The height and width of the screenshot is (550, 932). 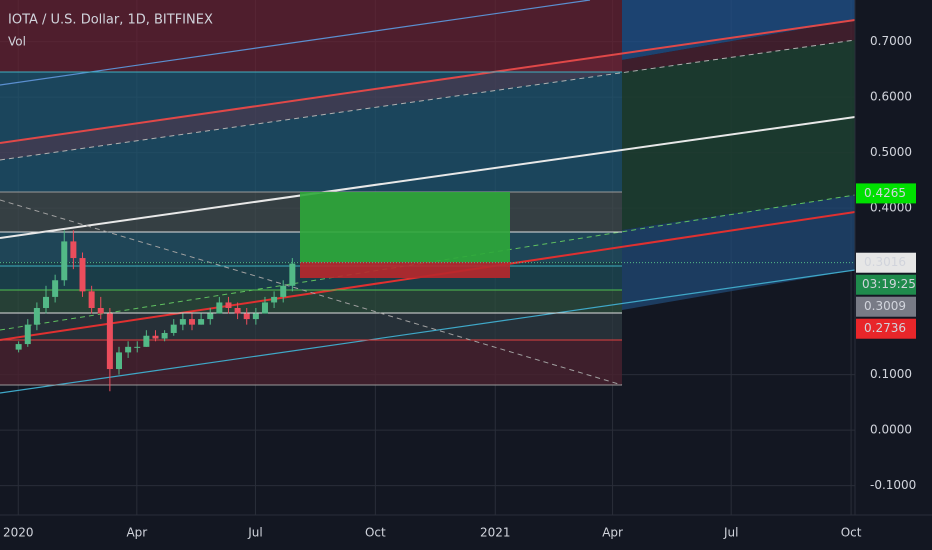 What do you see at coordinates (405, 270) in the screenshot?
I see `stop-box` at bounding box center [405, 270].